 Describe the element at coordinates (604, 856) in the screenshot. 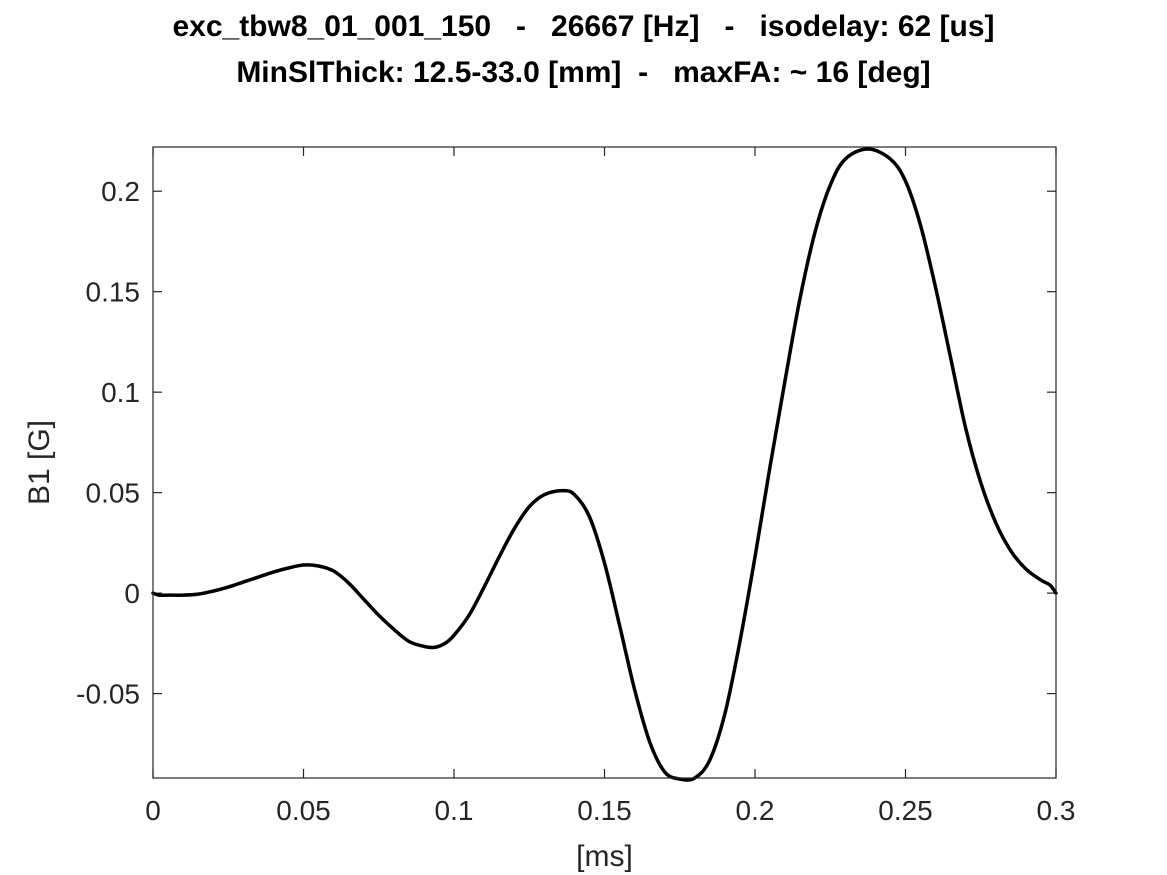

I see `x-axis-label: [ms]` at that location.